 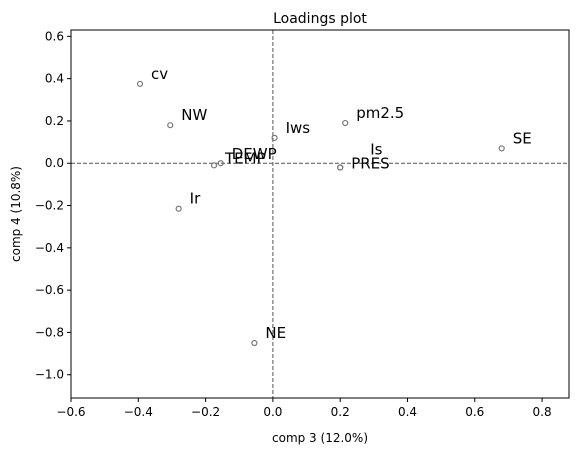 I want to click on y-tick-label: −0.2, so click(x=49, y=206).